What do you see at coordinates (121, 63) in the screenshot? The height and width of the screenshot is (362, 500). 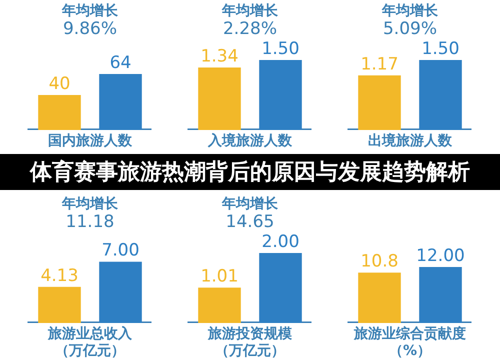 I see `data-label: 64` at bounding box center [121, 63].